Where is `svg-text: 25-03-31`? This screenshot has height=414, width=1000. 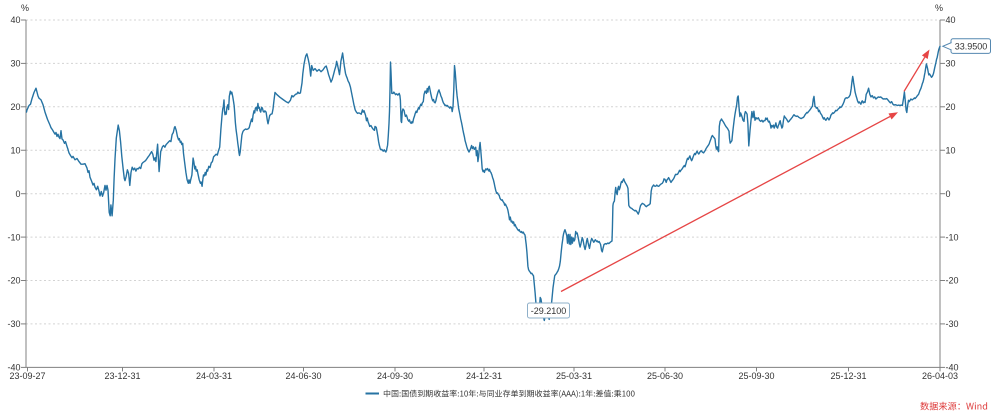
svg-text: 25-03-31 is located at coordinates (574, 376).